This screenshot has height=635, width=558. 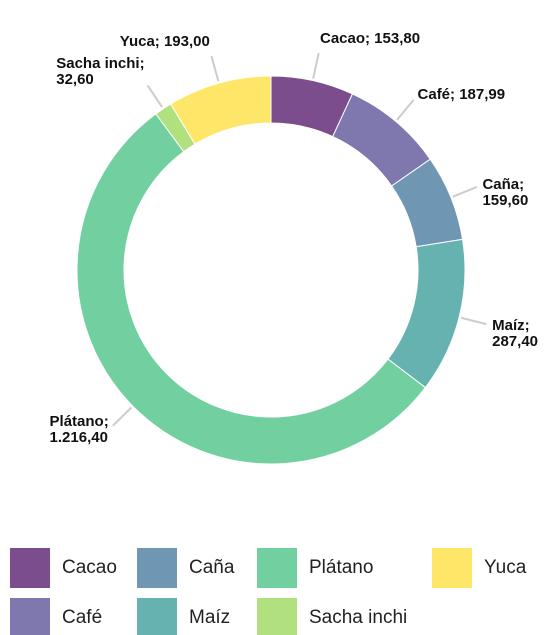 I want to click on data-label: Sacha inchi; 32,60, so click(x=100, y=72).